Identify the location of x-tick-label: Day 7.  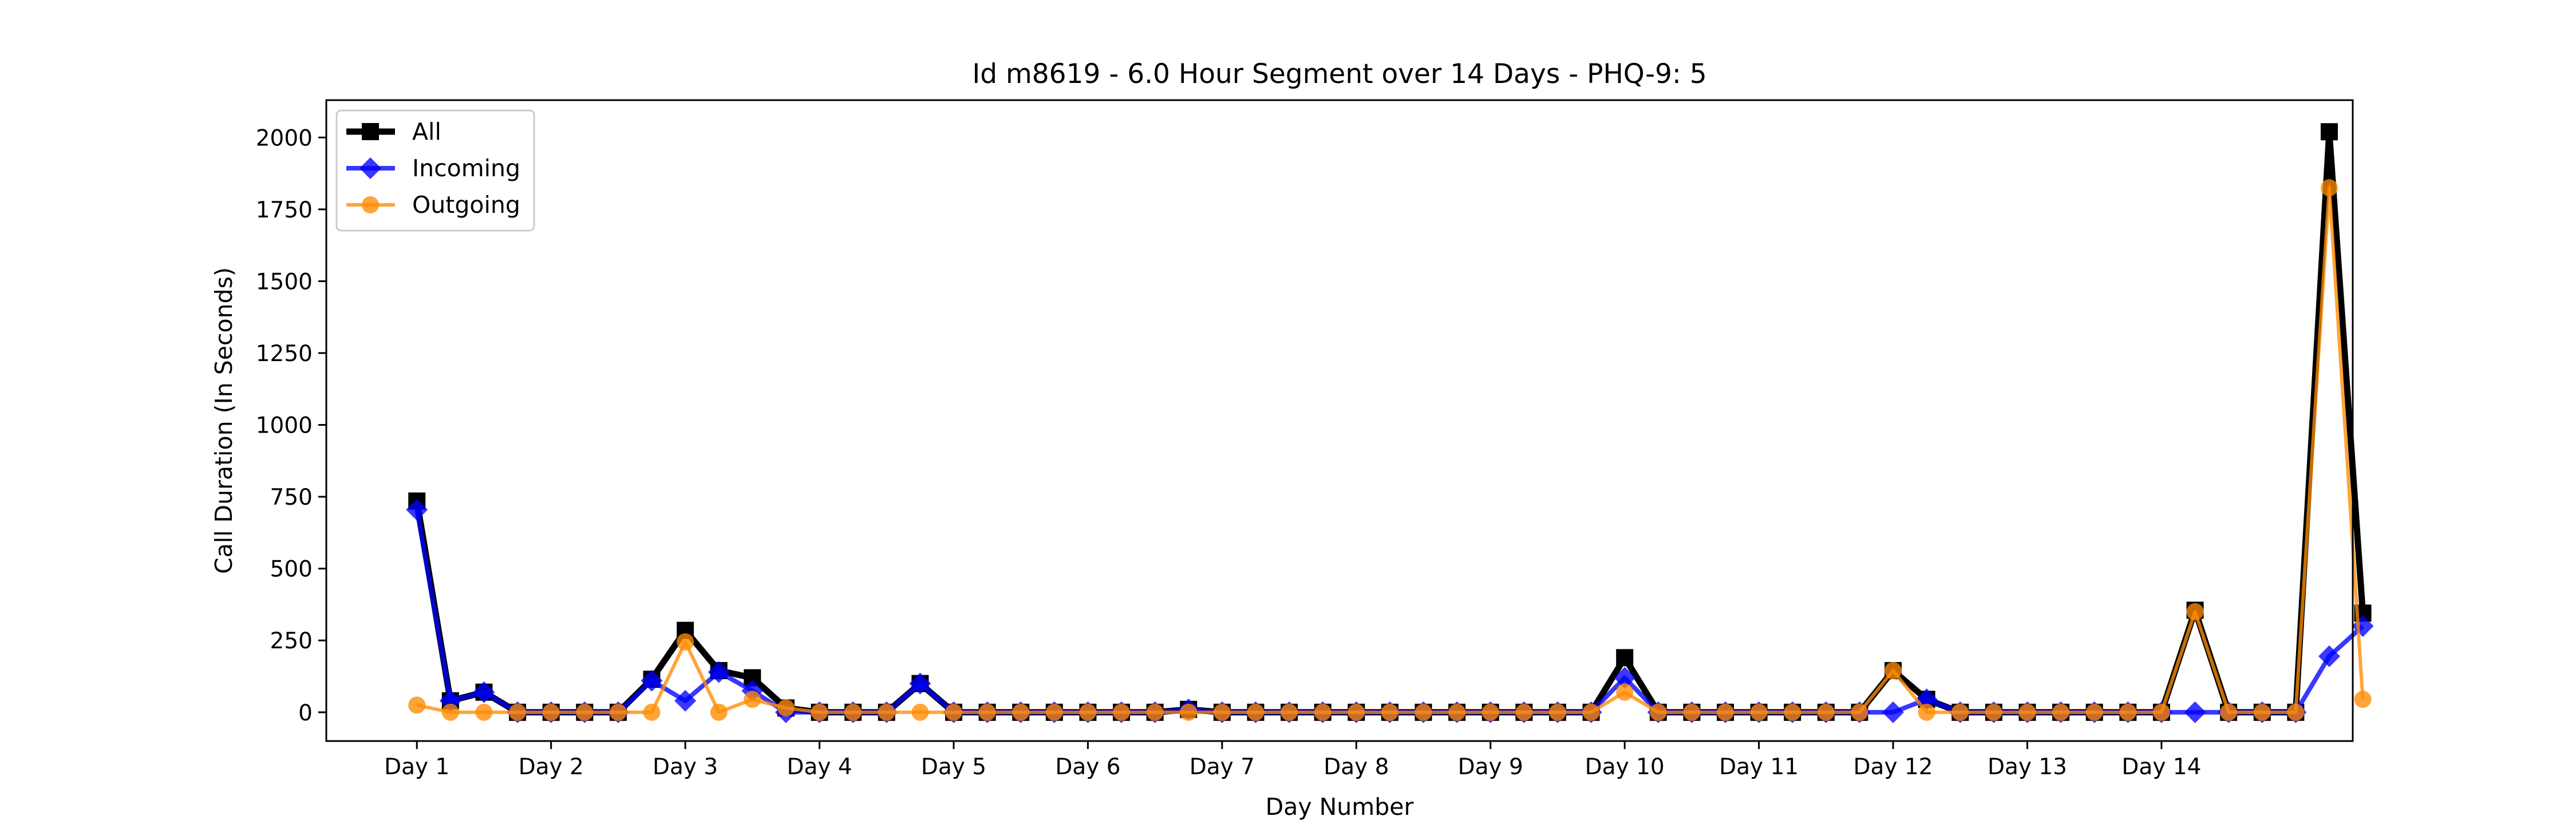
(1222, 767).